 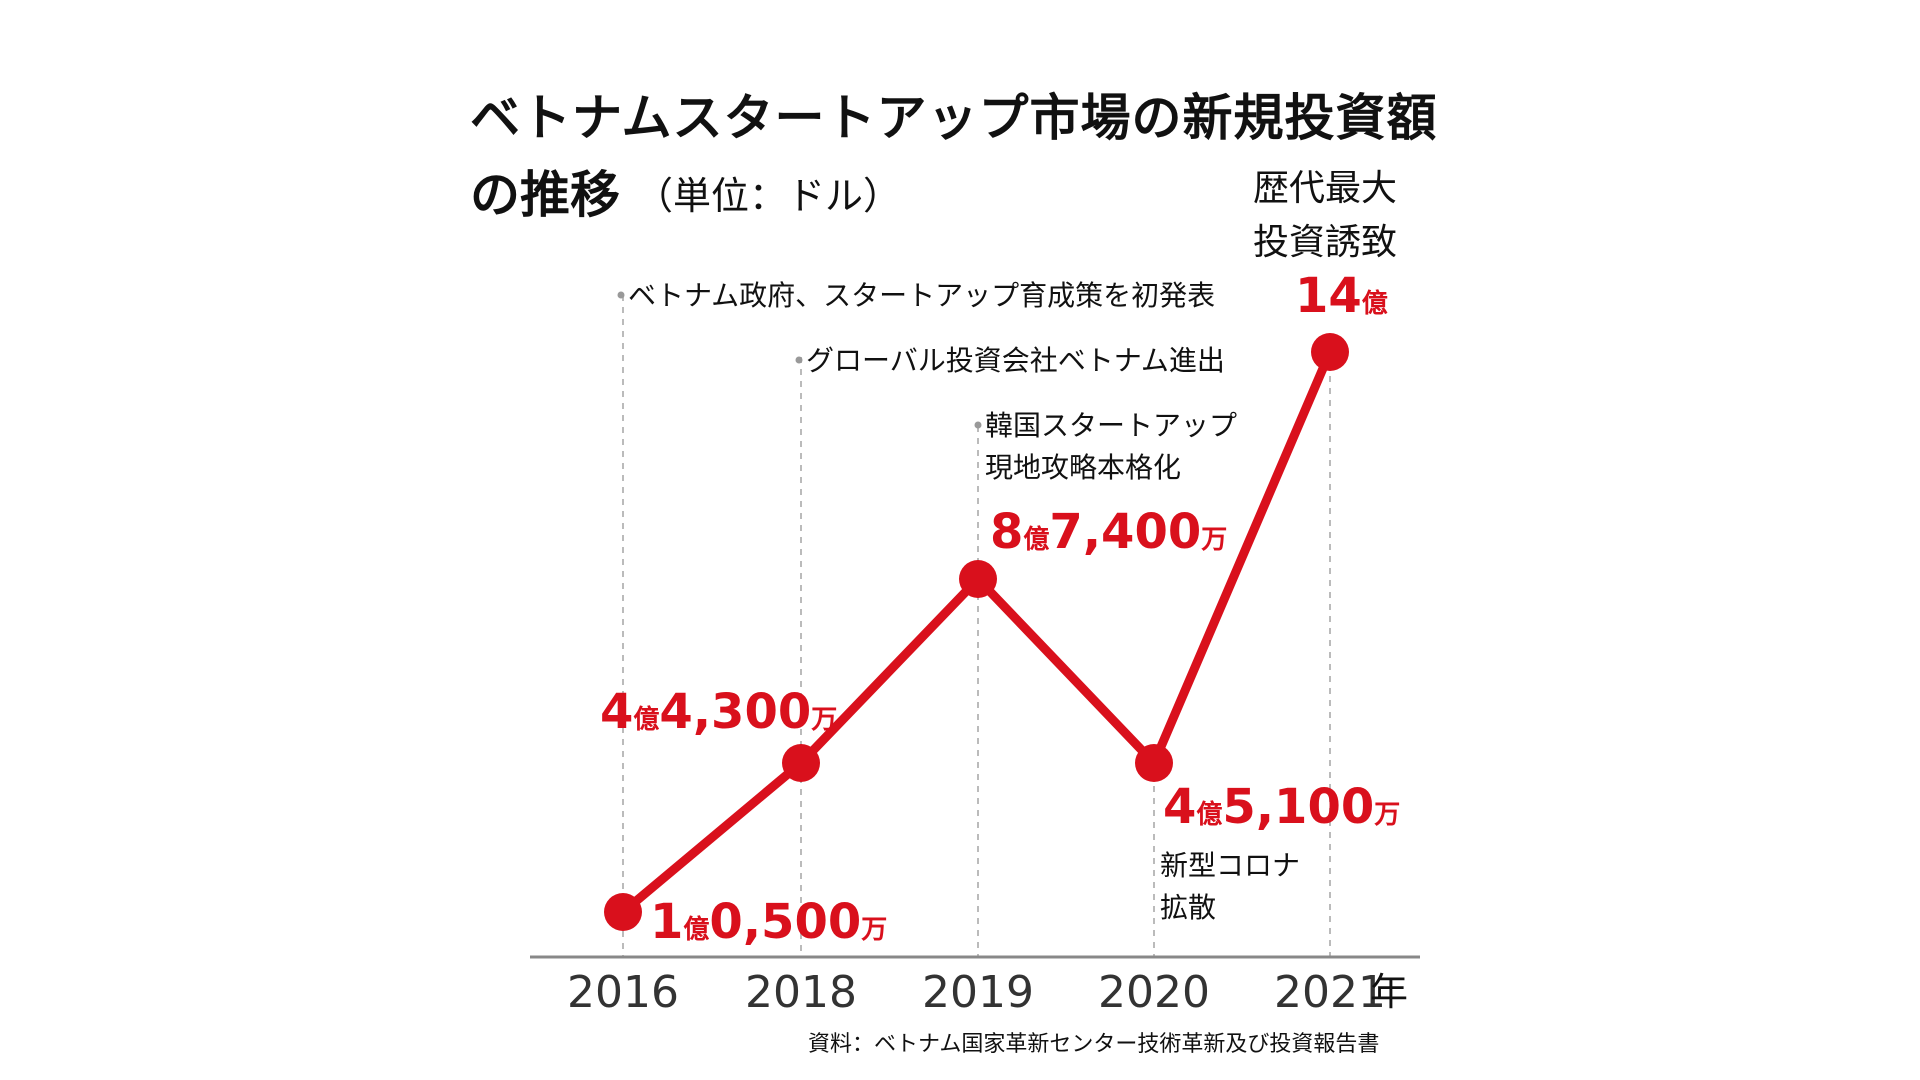 What do you see at coordinates (1325, 188) in the screenshot?
I see `annotation-text: 歴代最大` at bounding box center [1325, 188].